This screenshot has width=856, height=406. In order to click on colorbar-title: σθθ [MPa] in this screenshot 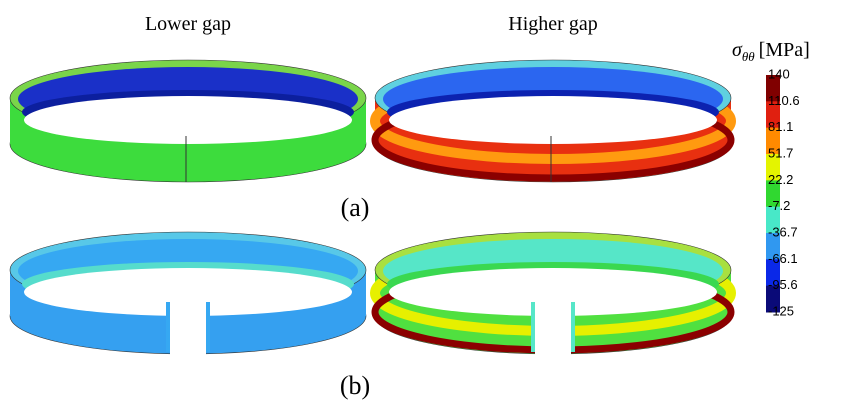, I will do `click(771, 51)`.